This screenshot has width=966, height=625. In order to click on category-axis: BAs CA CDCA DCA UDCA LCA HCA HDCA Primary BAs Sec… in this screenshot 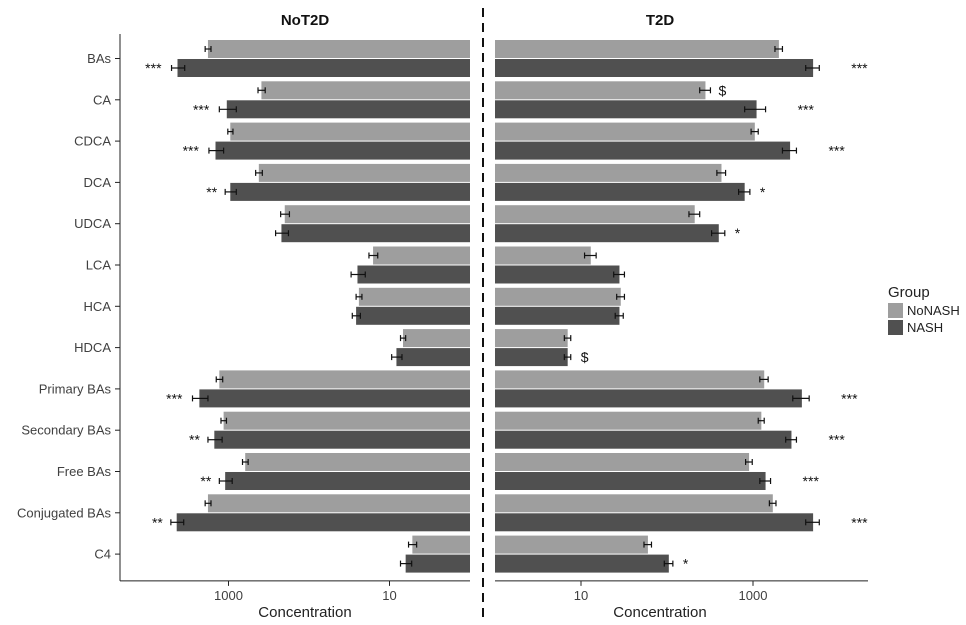, I will do `click(69, 307)`.